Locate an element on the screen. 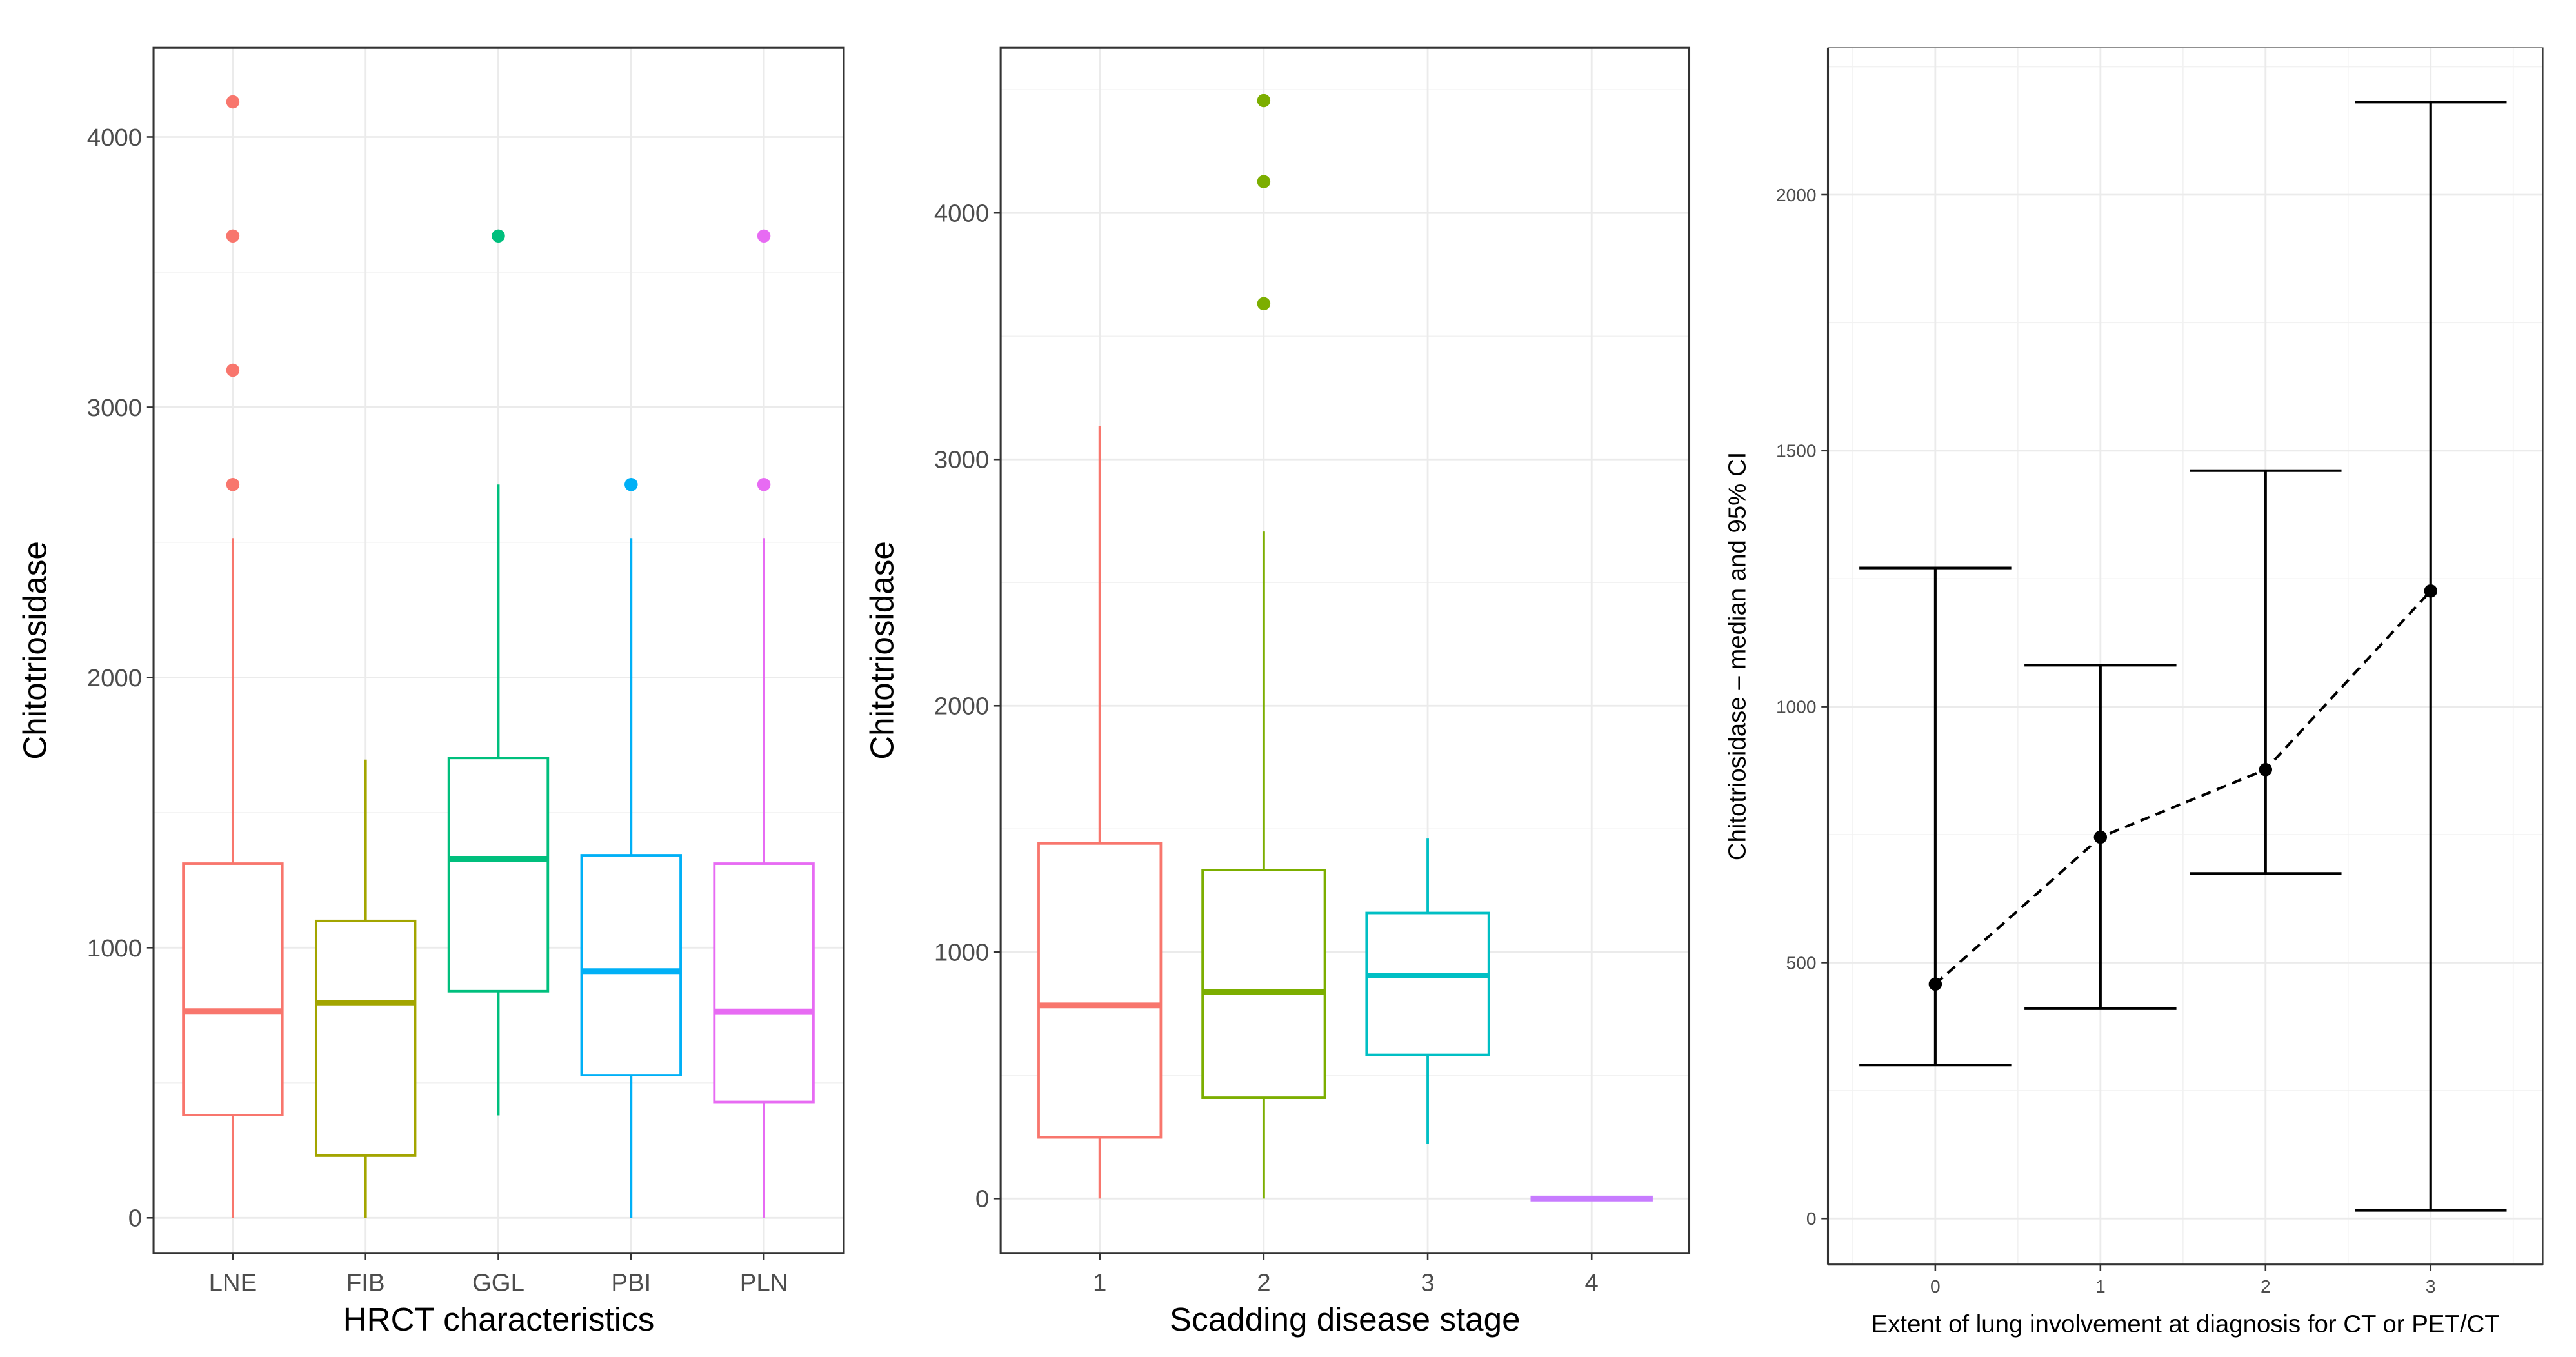 Image resolution: width=2576 pixels, height=1357 pixels. y-tick-label: 500 is located at coordinates (1801, 963).